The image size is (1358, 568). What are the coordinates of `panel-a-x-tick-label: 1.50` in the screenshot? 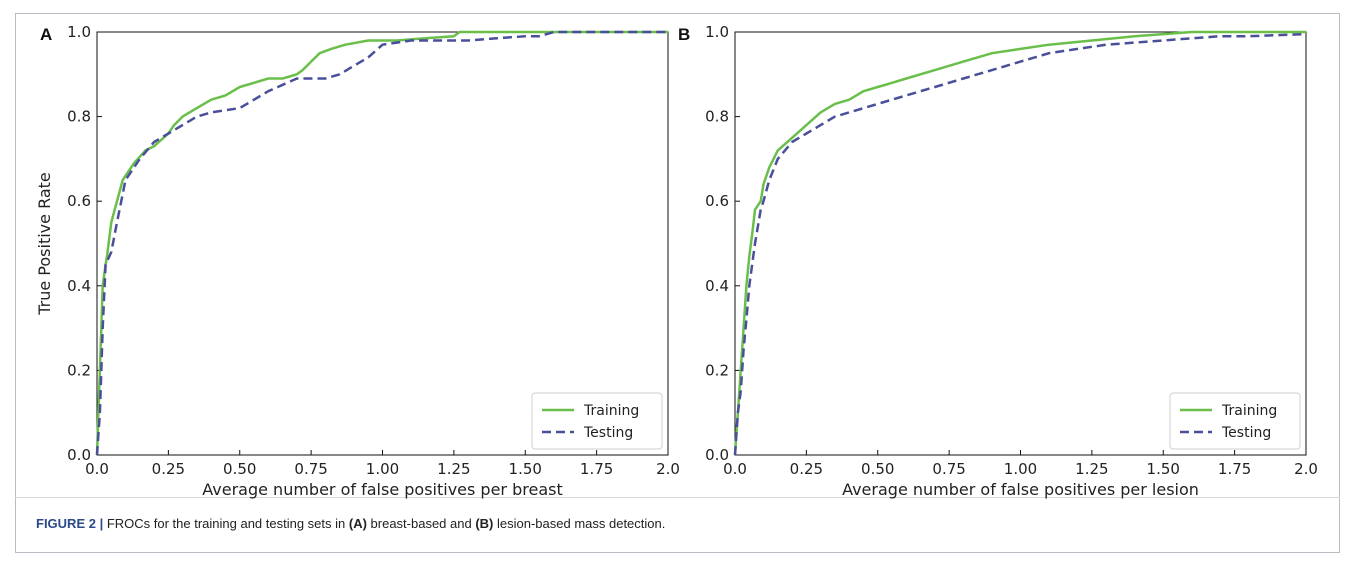 It's located at (525, 469).